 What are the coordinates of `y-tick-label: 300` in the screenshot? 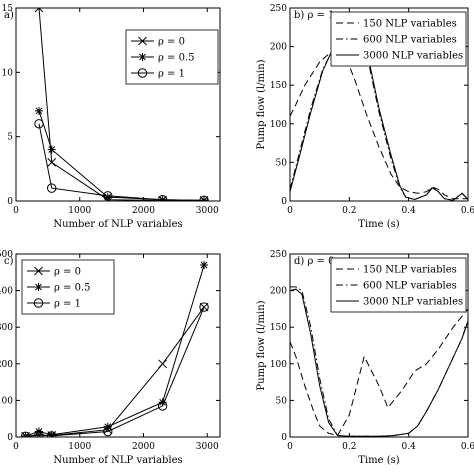 It's located at (6, 328).